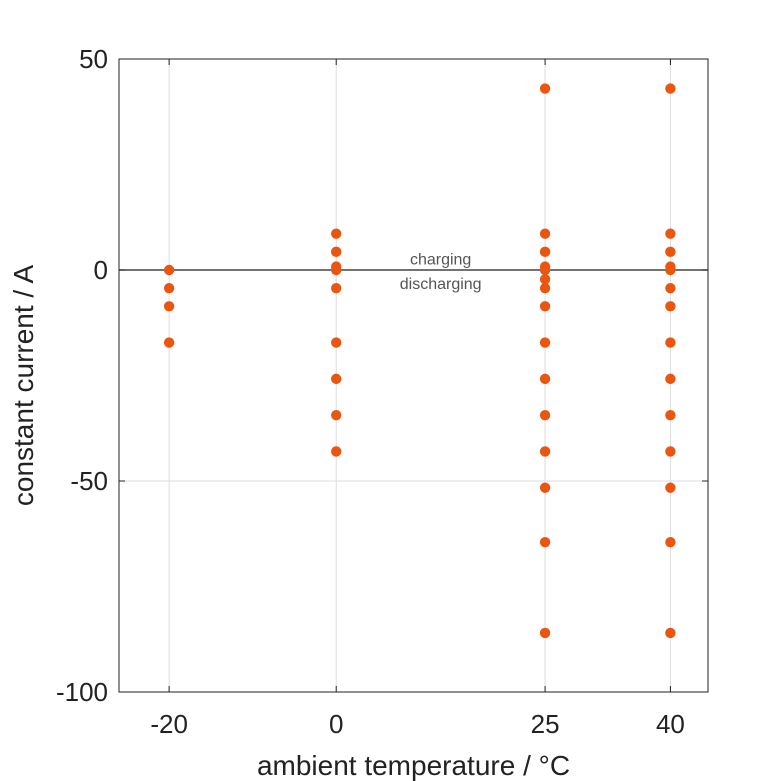  I want to click on x-tick-label: 0, so click(336, 724).